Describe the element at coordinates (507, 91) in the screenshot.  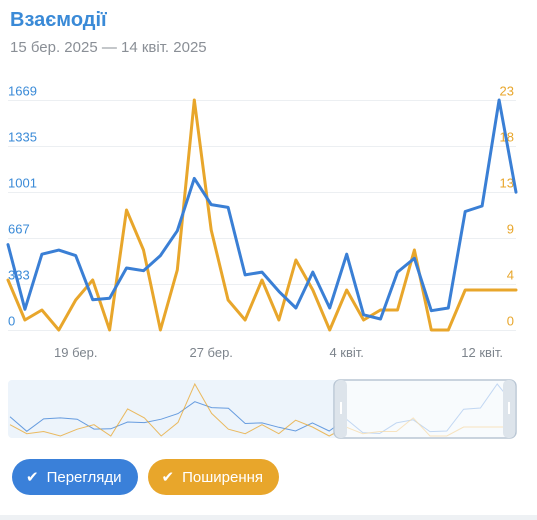
I see `y-right-tick-label: 23` at that location.